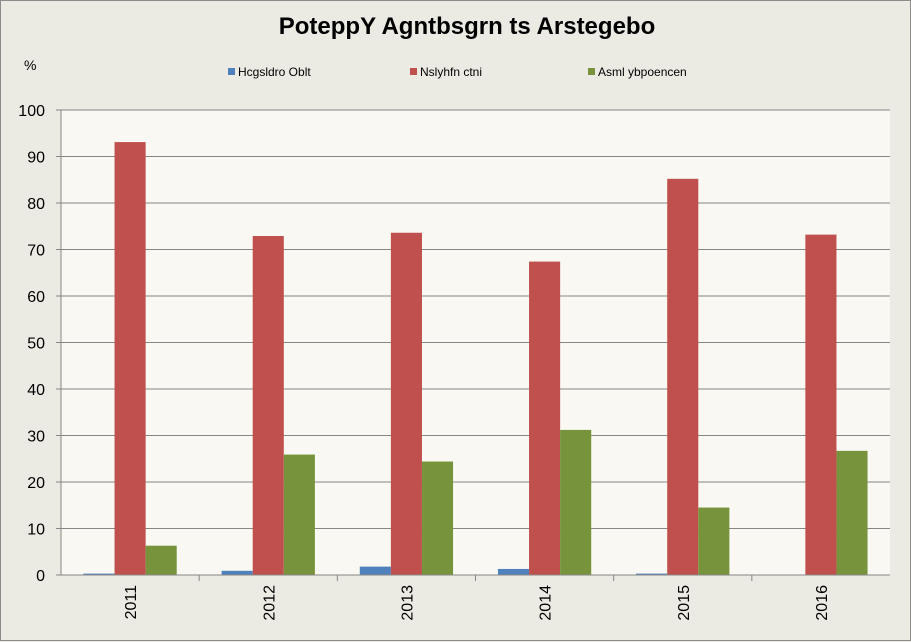 This screenshot has width=911, height=642. What do you see at coordinates (36, 251) in the screenshot?
I see `y-tick-label: 70` at bounding box center [36, 251].